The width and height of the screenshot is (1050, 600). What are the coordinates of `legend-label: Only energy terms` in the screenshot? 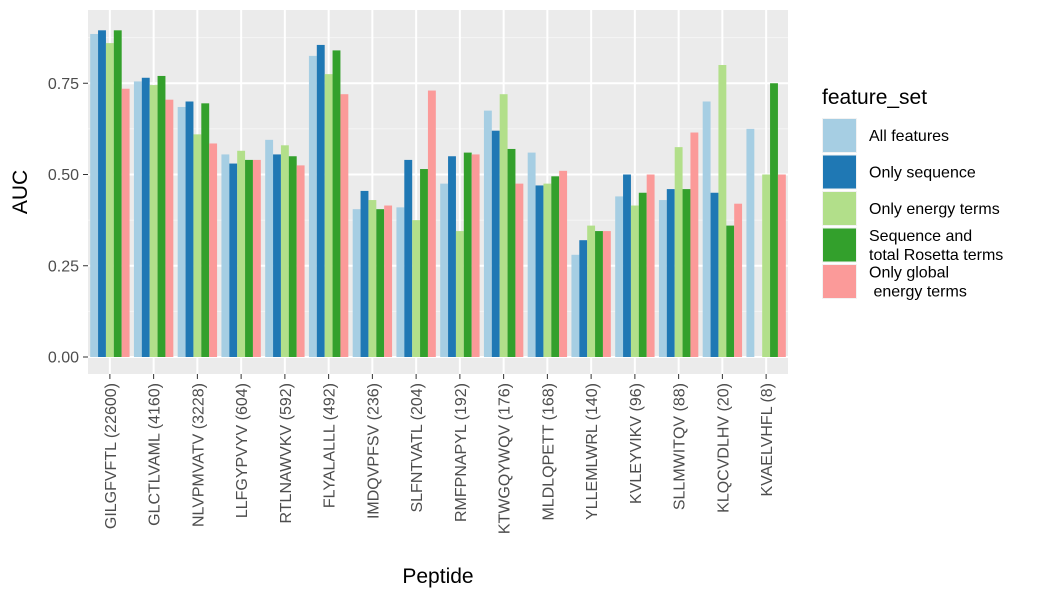 It's located at (934, 209).